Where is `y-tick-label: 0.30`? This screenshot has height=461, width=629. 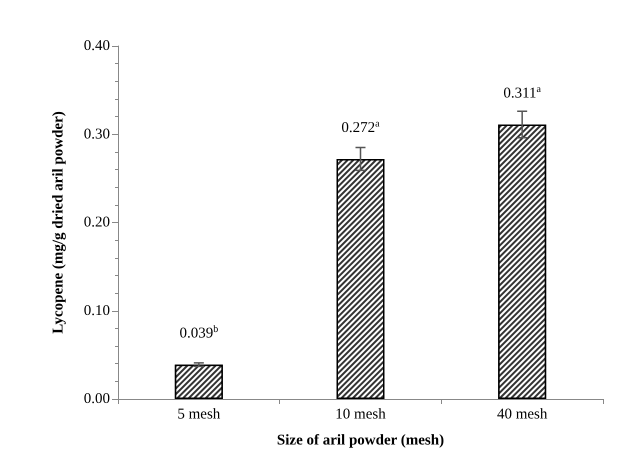 y-tick-label: 0.30 is located at coordinates (97, 134).